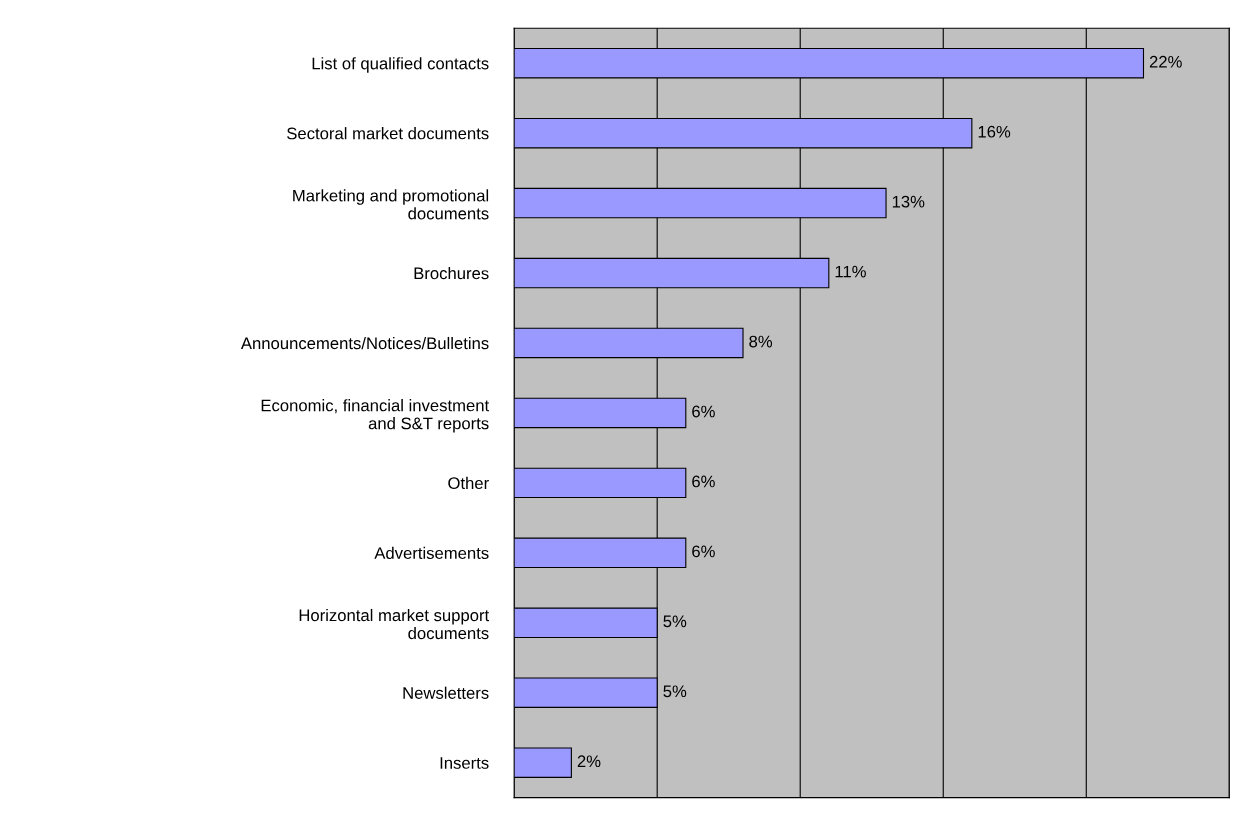  Describe the element at coordinates (468, 483) in the screenshot. I see `y-tick-label: Other` at that location.